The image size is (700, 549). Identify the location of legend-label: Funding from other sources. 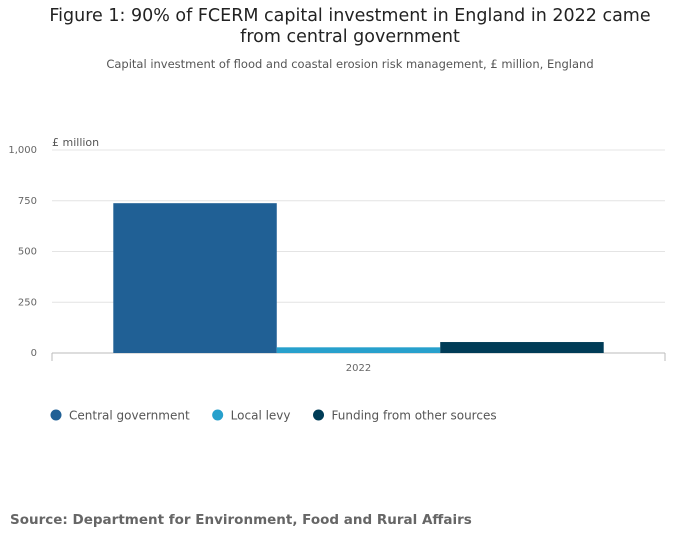
(414, 416).